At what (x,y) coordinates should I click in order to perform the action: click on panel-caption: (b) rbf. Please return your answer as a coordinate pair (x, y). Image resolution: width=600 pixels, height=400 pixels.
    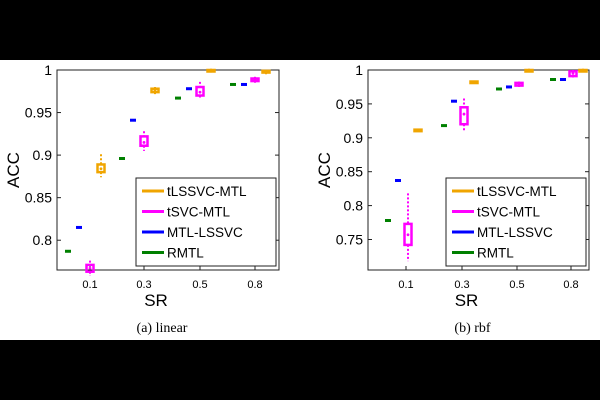
    Looking at the image, I should click on (472, 328).